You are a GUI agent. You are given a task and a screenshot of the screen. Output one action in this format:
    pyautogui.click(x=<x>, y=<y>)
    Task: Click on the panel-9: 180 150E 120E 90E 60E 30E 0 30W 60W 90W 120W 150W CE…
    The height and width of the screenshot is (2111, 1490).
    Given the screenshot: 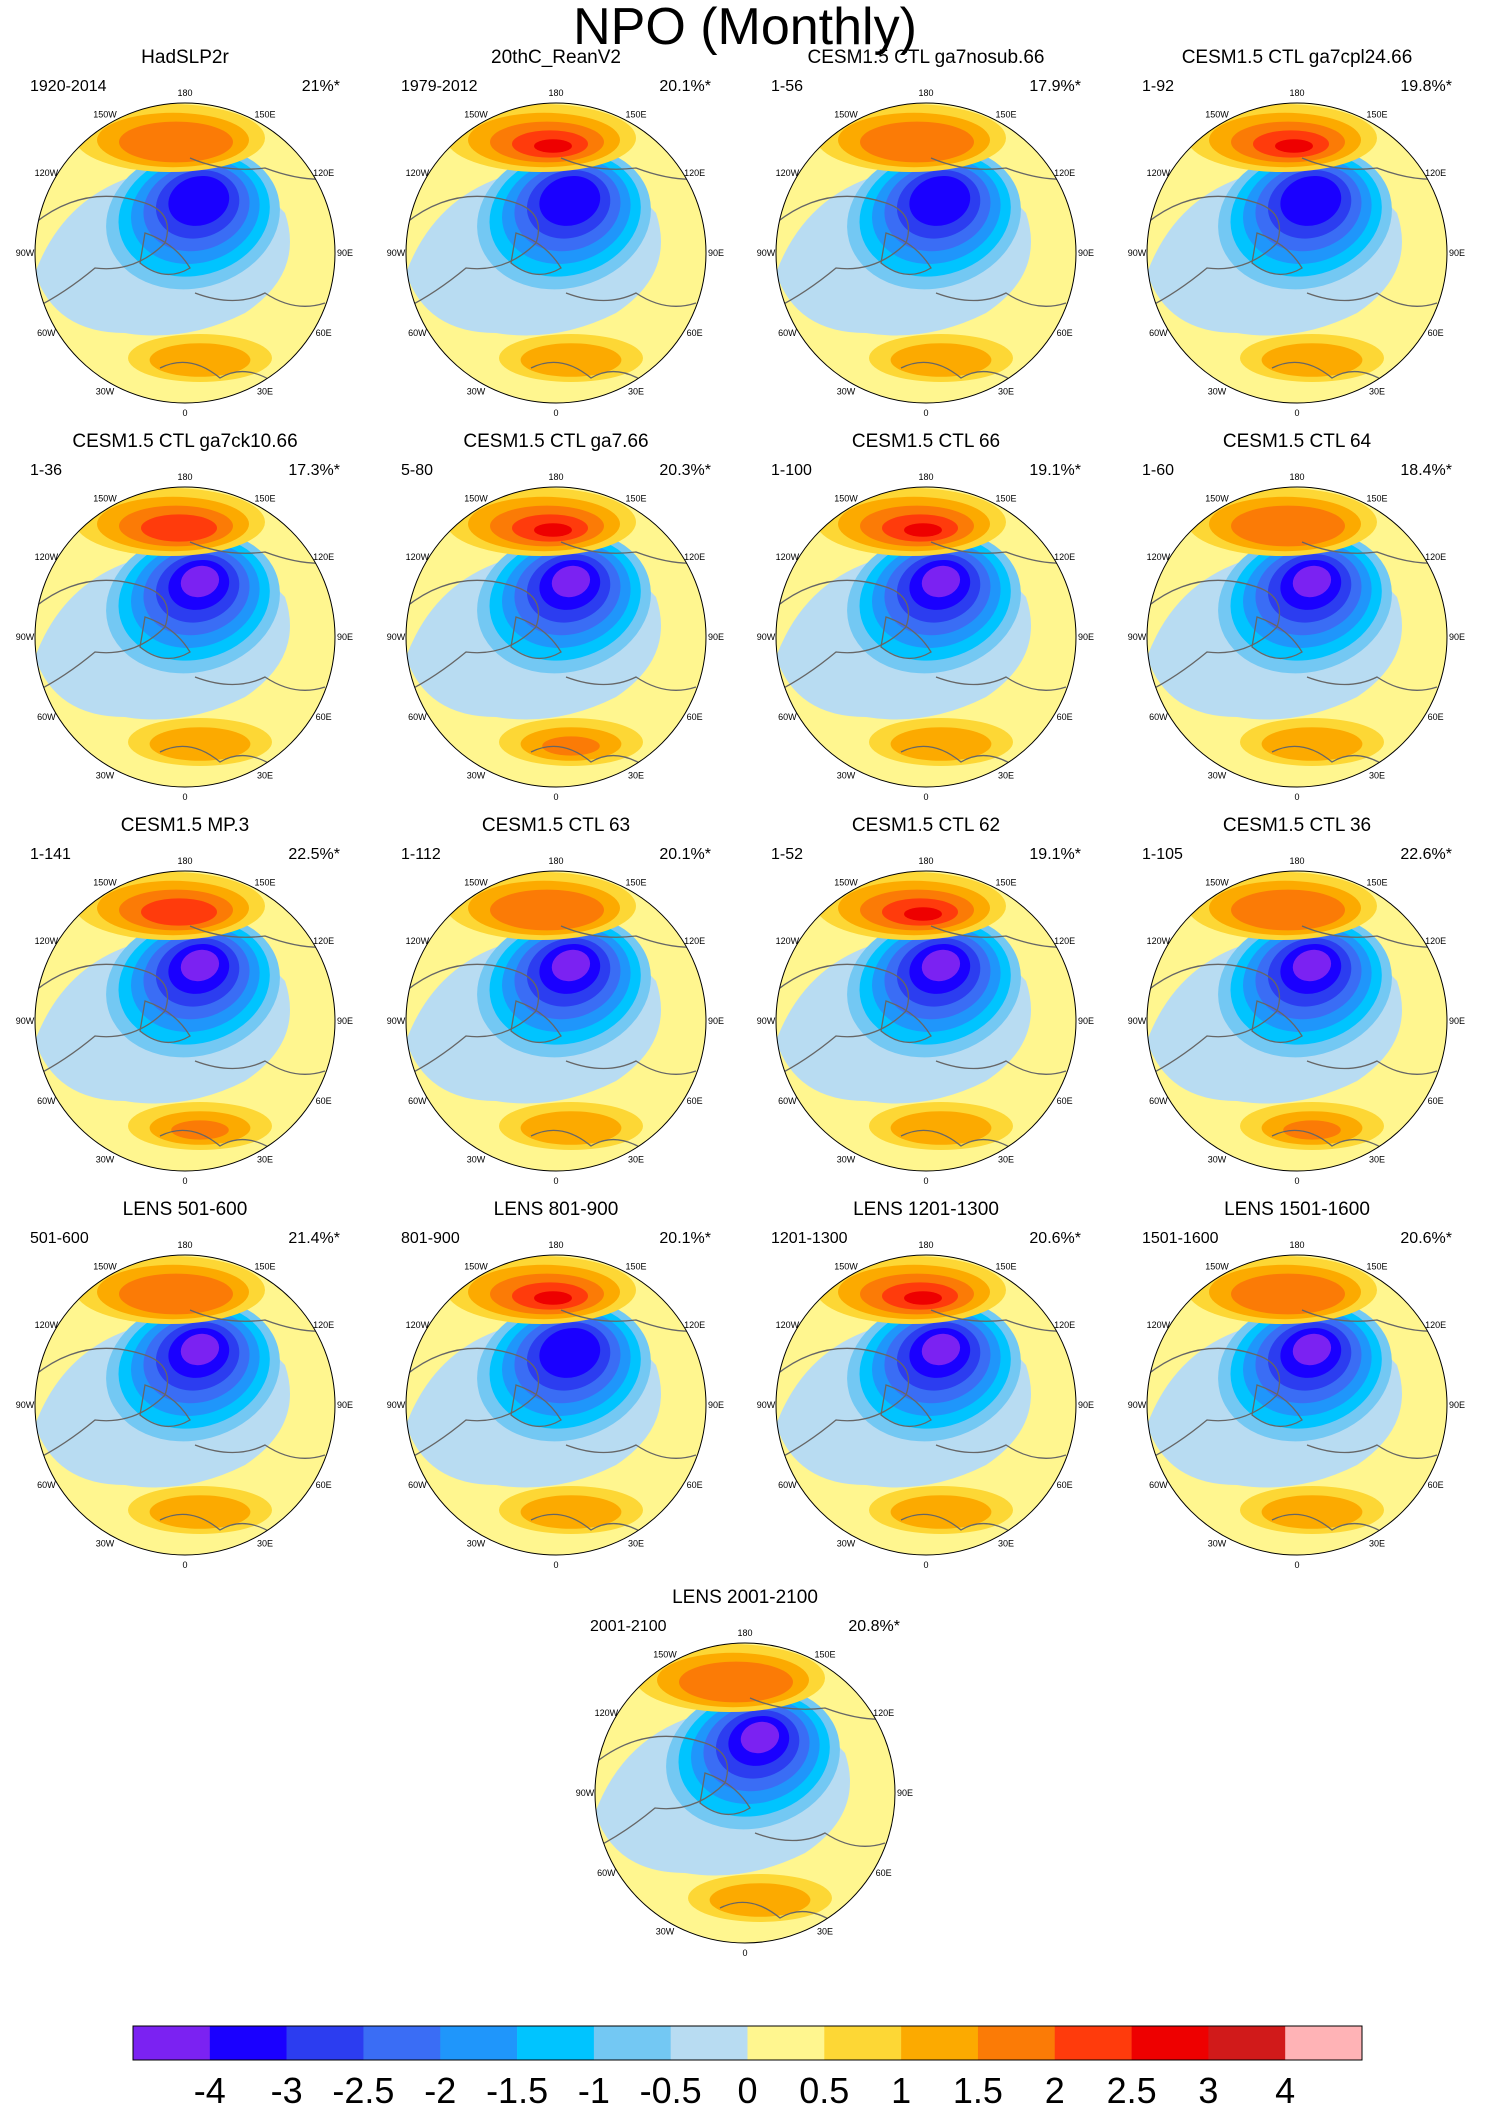 What is the action you would take?
    pyautogui.click(x=184, y=1000)
    